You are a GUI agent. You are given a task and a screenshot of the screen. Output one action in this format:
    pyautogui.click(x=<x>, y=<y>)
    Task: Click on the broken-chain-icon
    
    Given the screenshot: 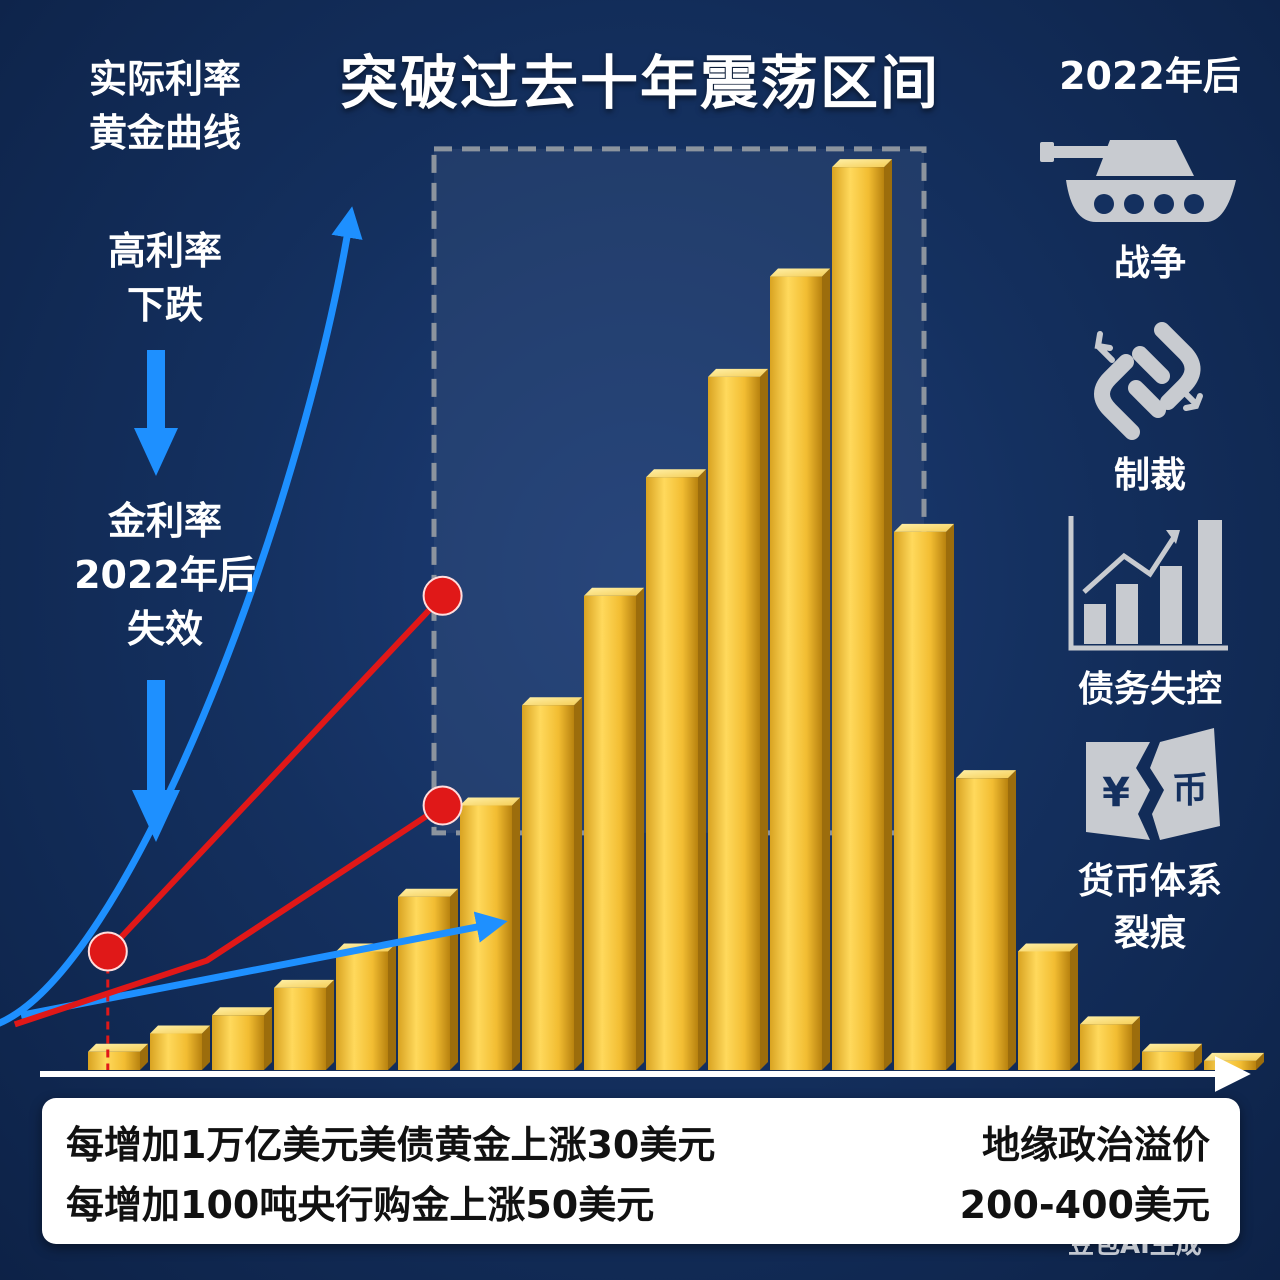 What is the action you would take?
    pyautogui.click(x=1148, y=381)
    